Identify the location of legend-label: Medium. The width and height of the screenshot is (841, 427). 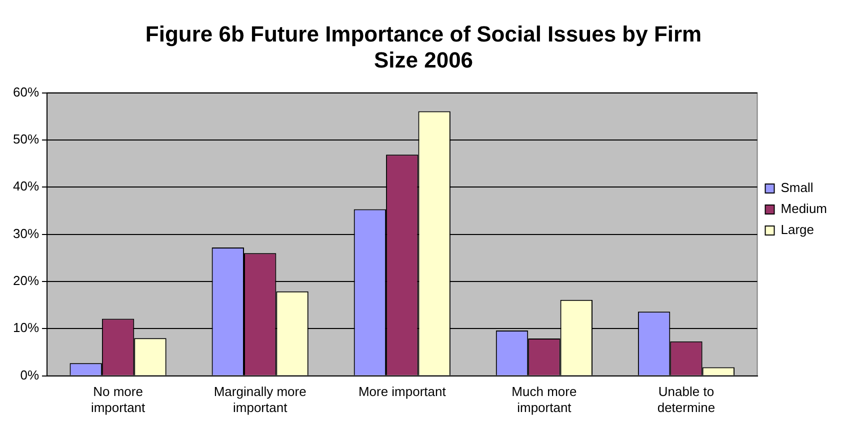
(804, 208).